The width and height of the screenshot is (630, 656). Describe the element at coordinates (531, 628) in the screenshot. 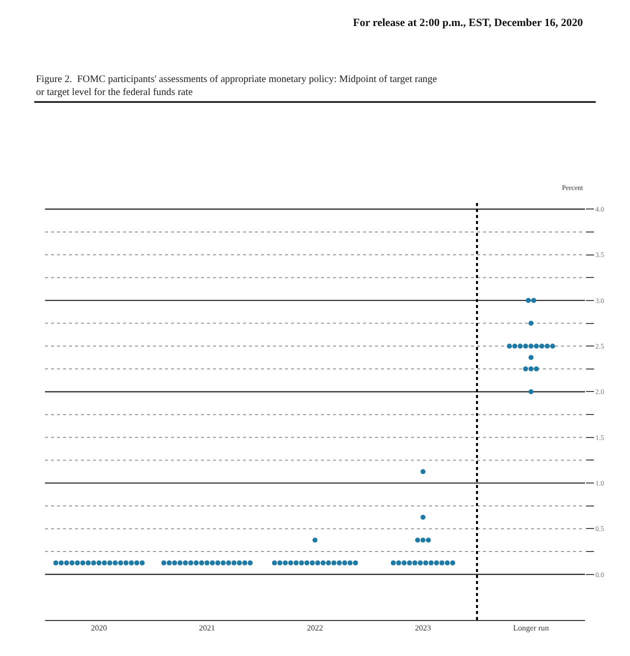

I see `x-tick-label: Longer run` at that location.